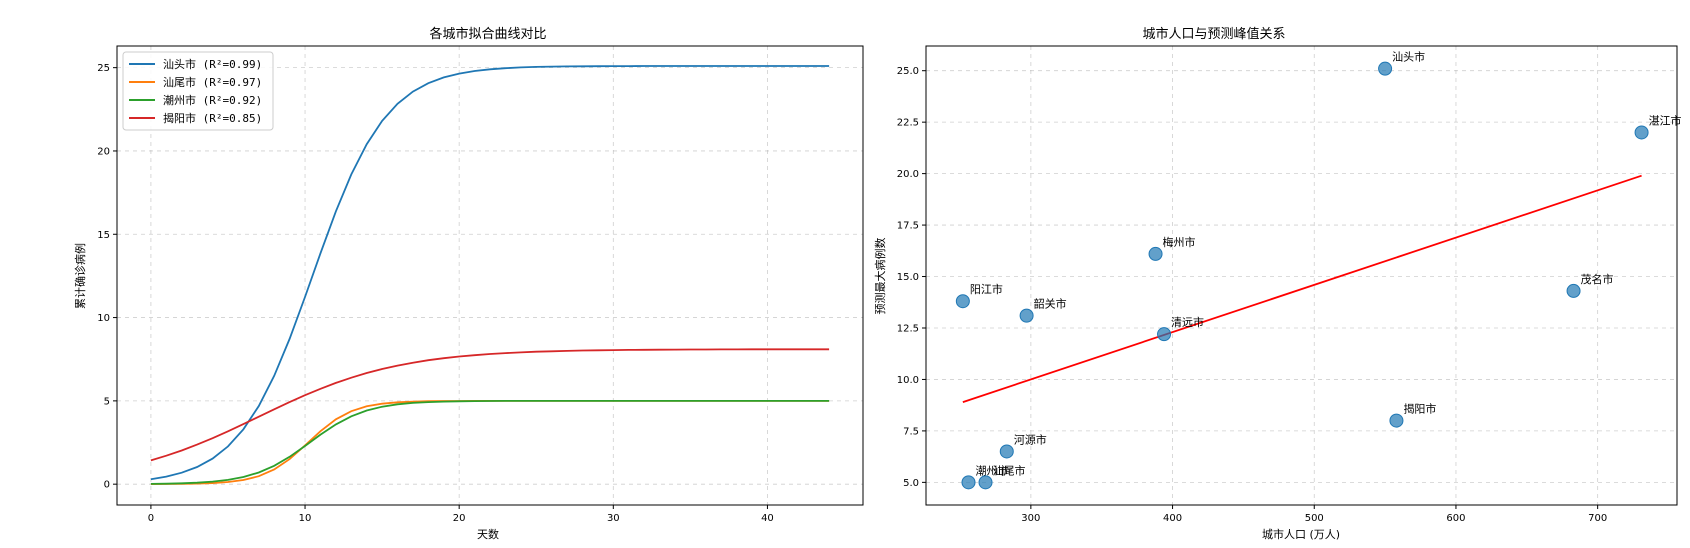 This screenshot has height=548, width=1690. What do you see at coordinates (103, 151) in the screenshot?
I see `y-tick-label: 20` at bounding box center [103, 151].